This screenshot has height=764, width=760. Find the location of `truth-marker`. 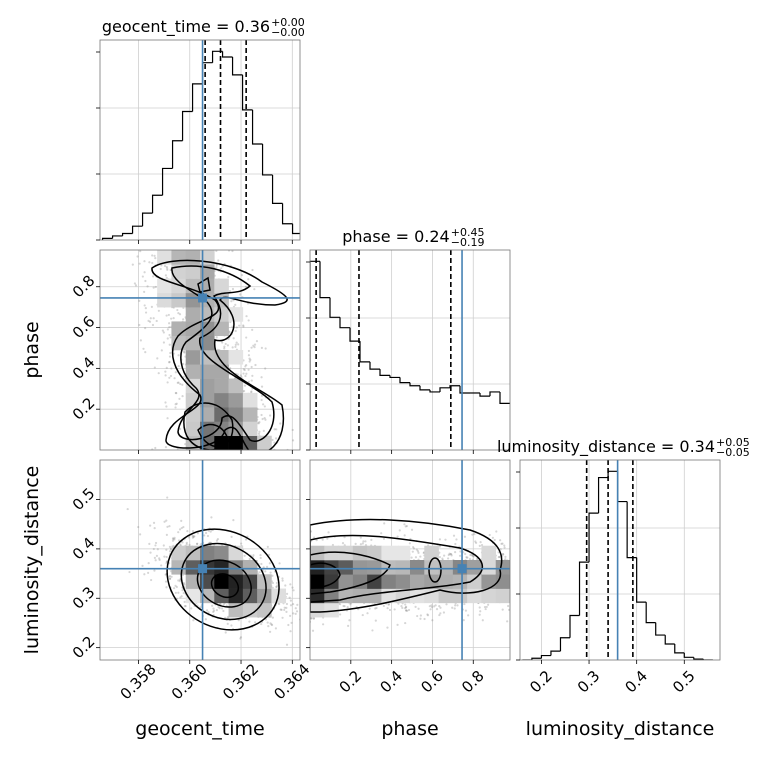

truth-marker is located at coordinates (202, 568).